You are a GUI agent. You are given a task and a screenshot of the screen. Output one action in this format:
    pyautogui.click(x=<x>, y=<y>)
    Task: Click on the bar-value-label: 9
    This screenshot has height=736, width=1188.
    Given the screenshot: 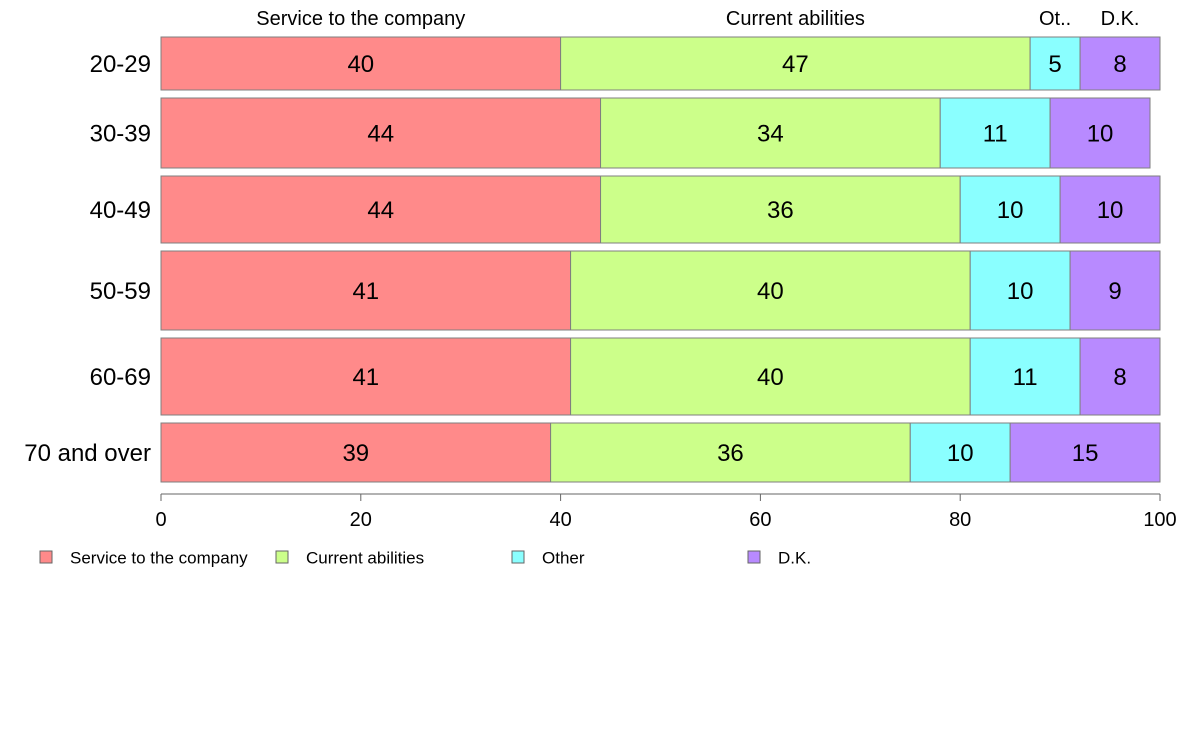 What is the action you would take?
    pyautogui.click(x=1114, y=291)
    